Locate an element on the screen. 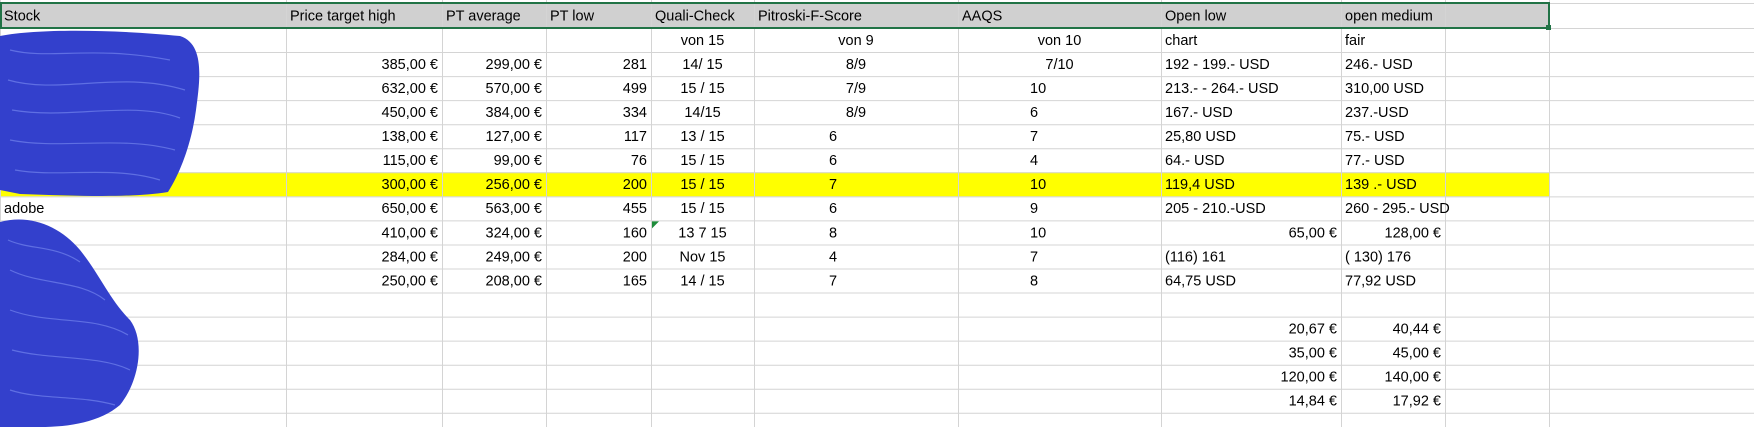 This screenshot has height=427, width=1754. cell: 570,00 € is located at coordinates (514, 89).